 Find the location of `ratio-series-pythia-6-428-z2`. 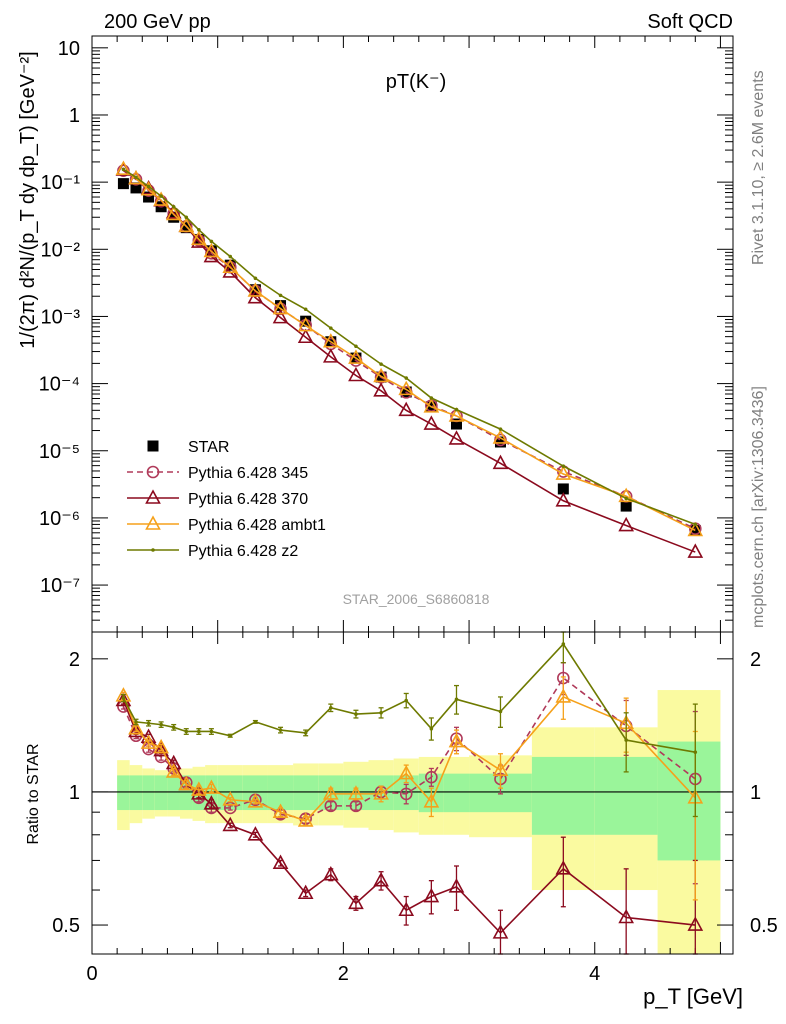

ratio-series-pythia-6-428-z2 is located at coordinates (409, 724).